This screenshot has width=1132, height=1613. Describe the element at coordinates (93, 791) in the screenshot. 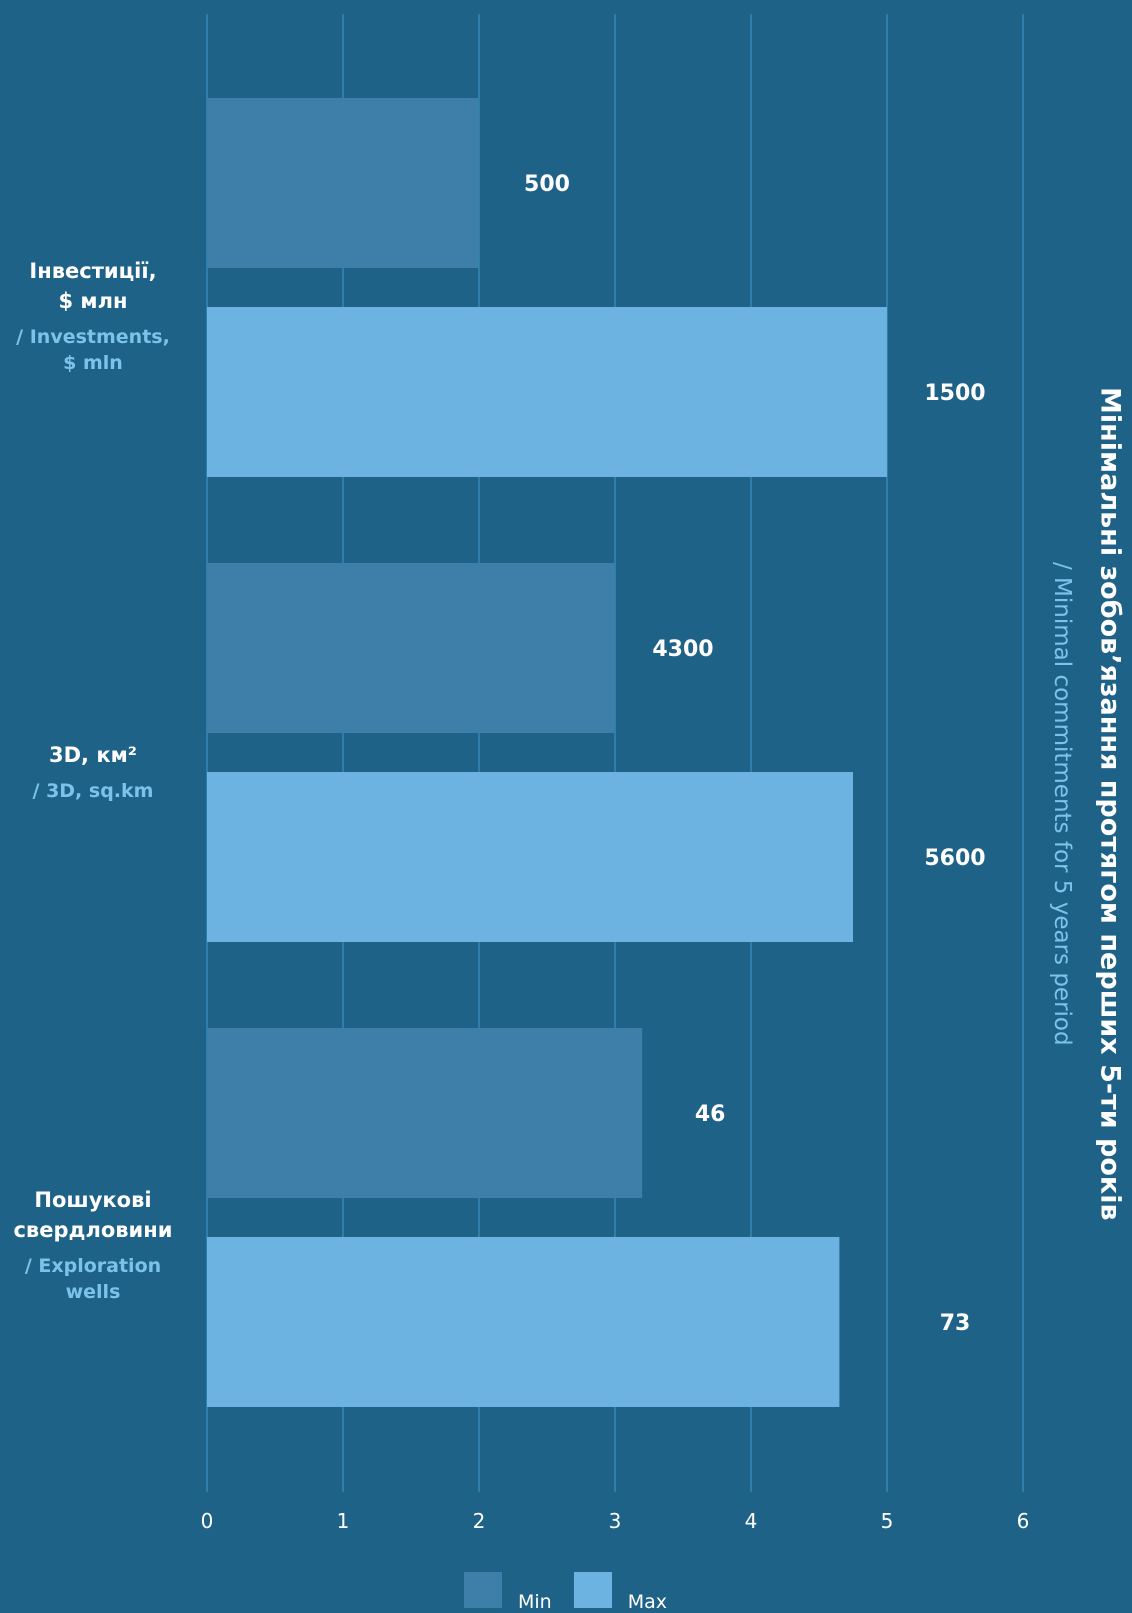

I see `category-name-en: / 3D, sq.km` at that location.